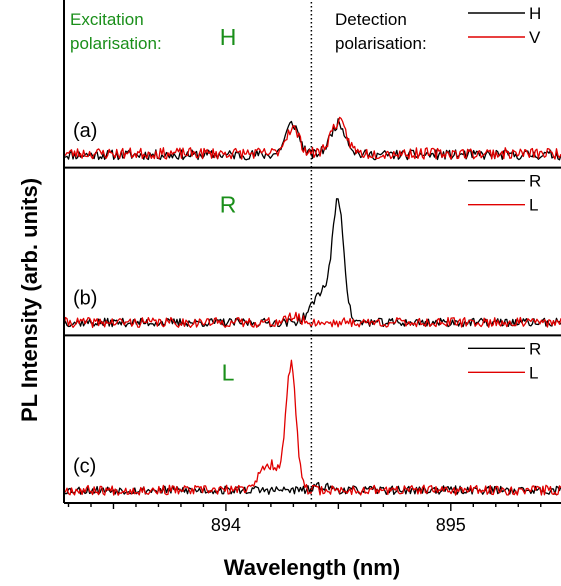  I want to click on legend-label-3-l: L, so click(533, 372).